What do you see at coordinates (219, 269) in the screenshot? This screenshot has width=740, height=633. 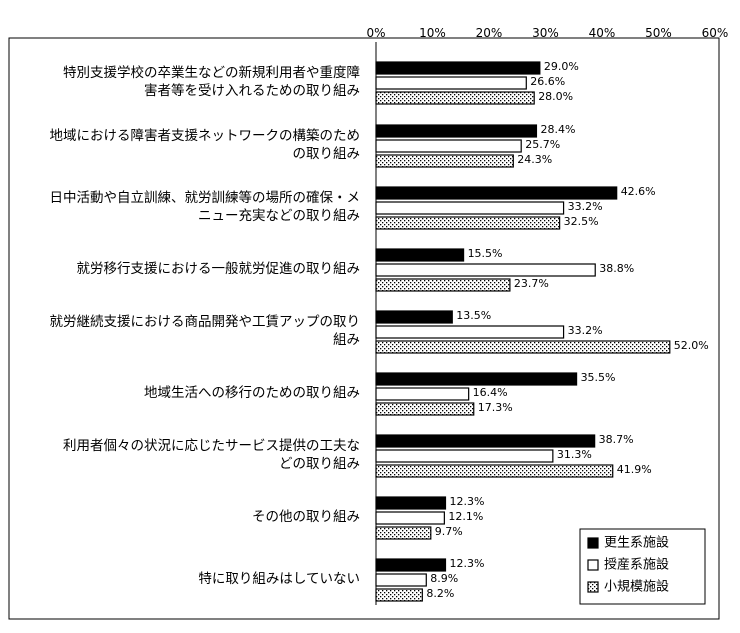 I see `category-label: 就労移行支援における一般就労促進の取り組み` at bounding box center [219, 269].